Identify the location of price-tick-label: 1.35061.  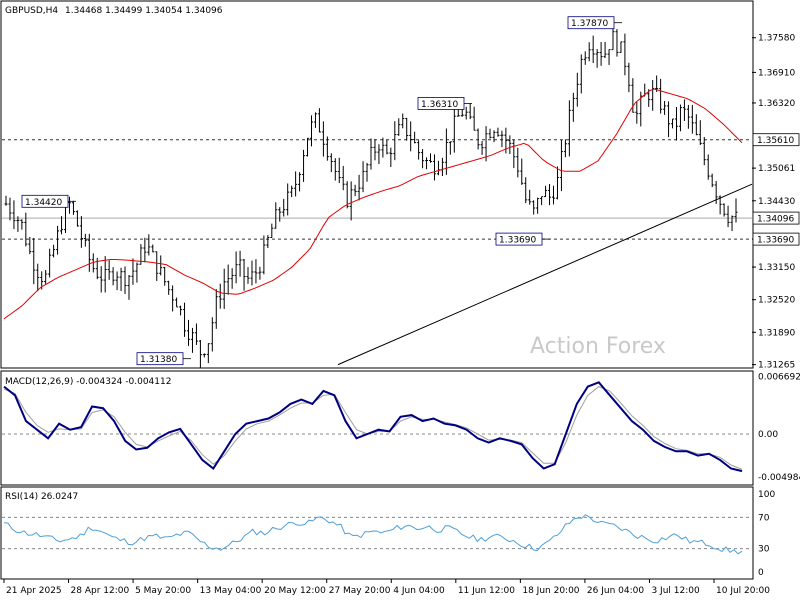
(776, 169).